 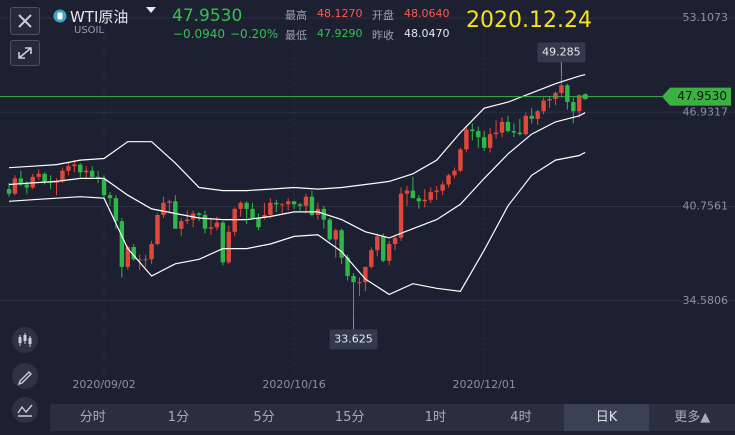 I want to click on timeframe: 日K, so click(x=606, y=417).